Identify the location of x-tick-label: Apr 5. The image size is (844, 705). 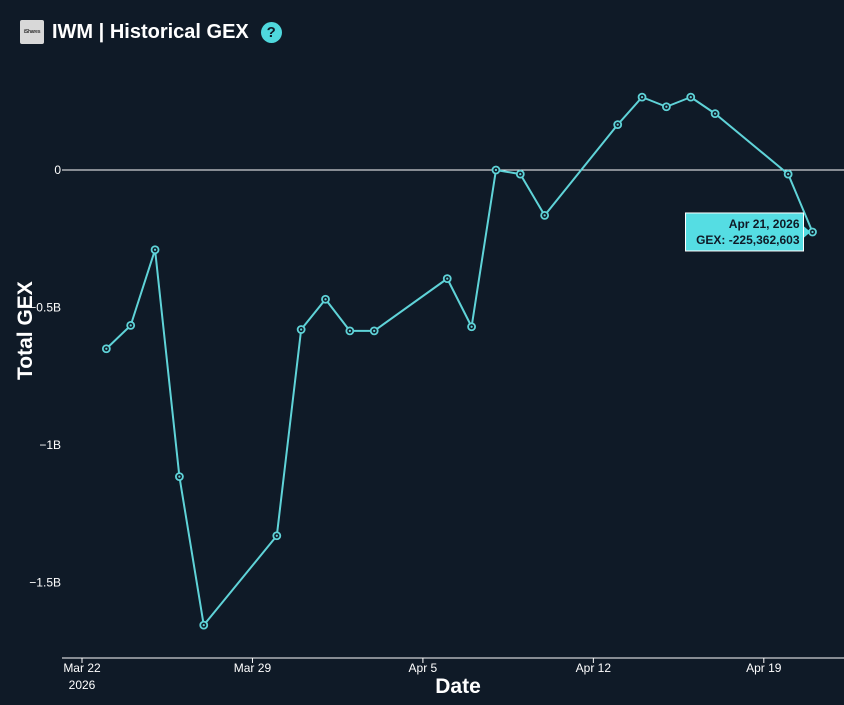
(423, 668).